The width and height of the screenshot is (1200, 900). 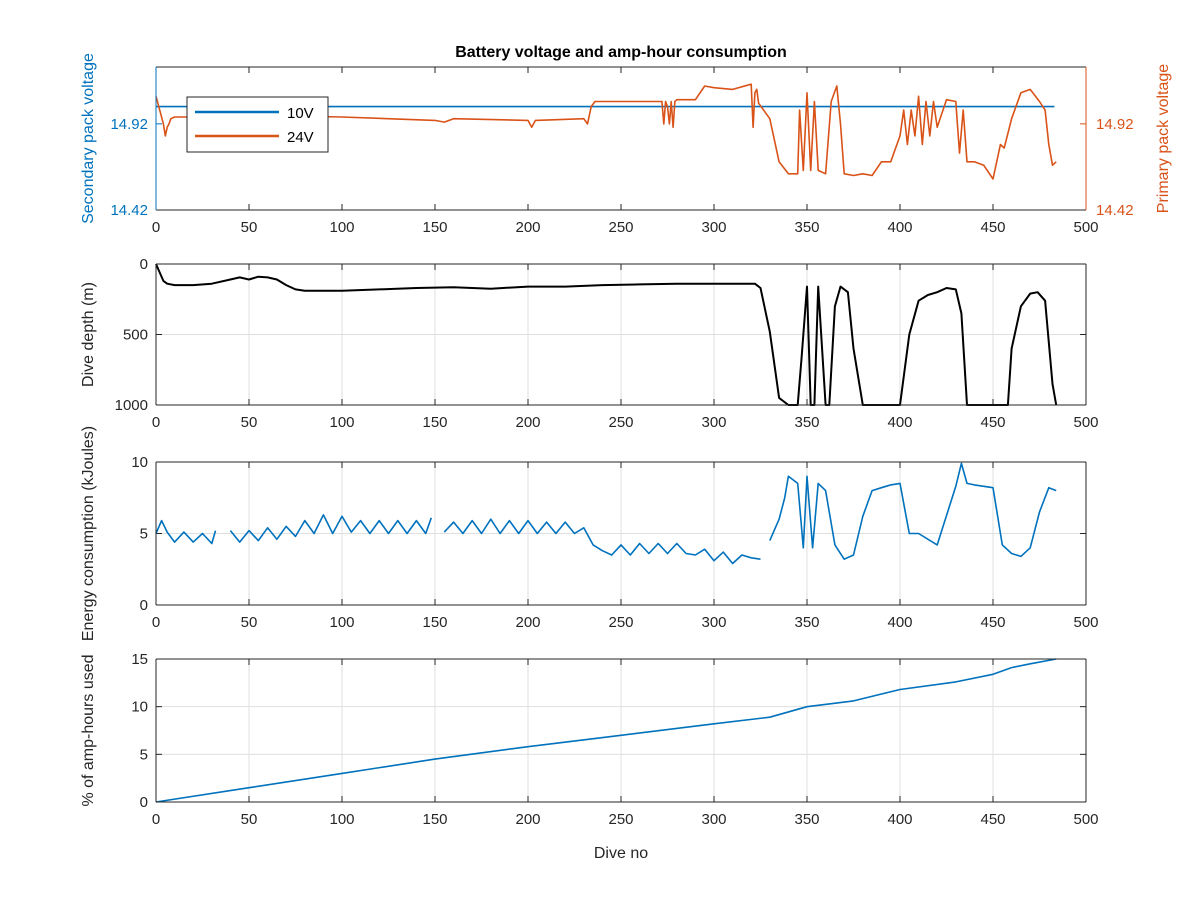 What do you see at coordinates (1115, 210) in the screenshot?
I see `y-right-tick-label: 14.42` at bounding box center [1115, 210].